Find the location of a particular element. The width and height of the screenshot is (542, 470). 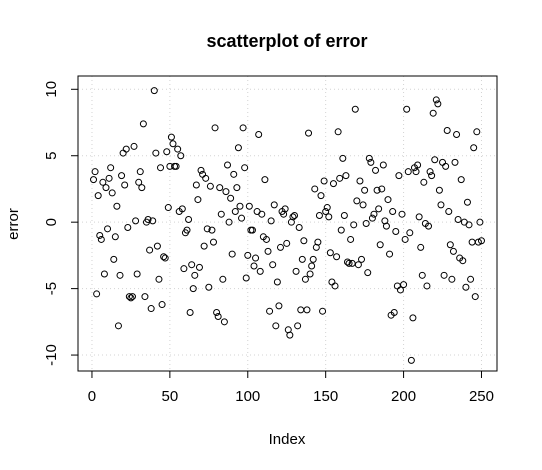

x-axis-label: Index is located at coordinates (287, 439).